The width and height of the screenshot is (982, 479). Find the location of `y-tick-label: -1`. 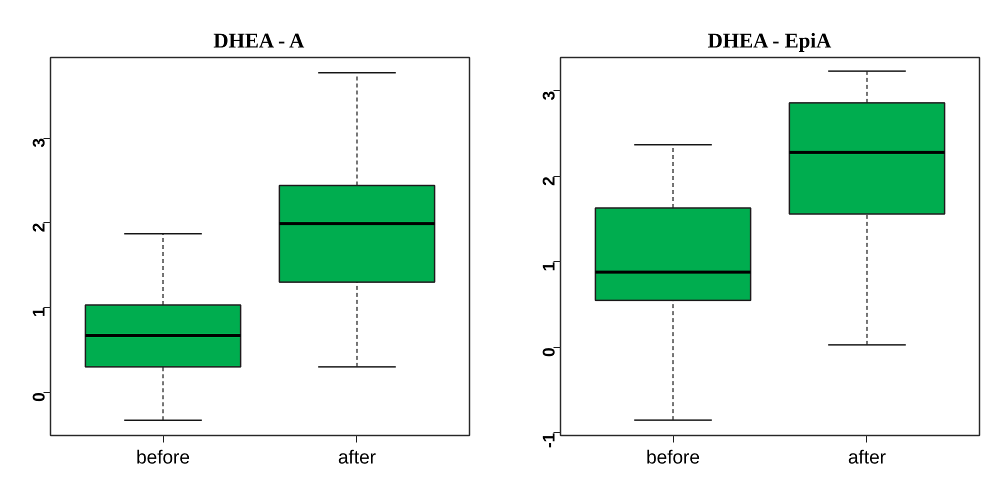

y-tick-label: -1 is located at coordinates (549, 440).